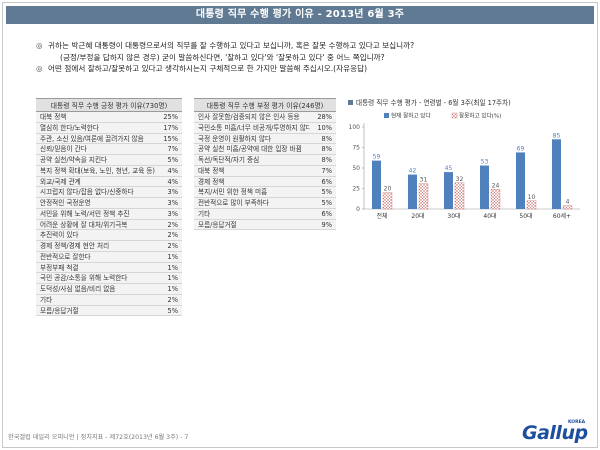 The height and width of the screenshot is (450, 600). Describe the element at coordinates (265, 105) in the screenshot. I see `negative-table-header: 대통령 직무 수행 부정 평가 이유(246명)` at that location.